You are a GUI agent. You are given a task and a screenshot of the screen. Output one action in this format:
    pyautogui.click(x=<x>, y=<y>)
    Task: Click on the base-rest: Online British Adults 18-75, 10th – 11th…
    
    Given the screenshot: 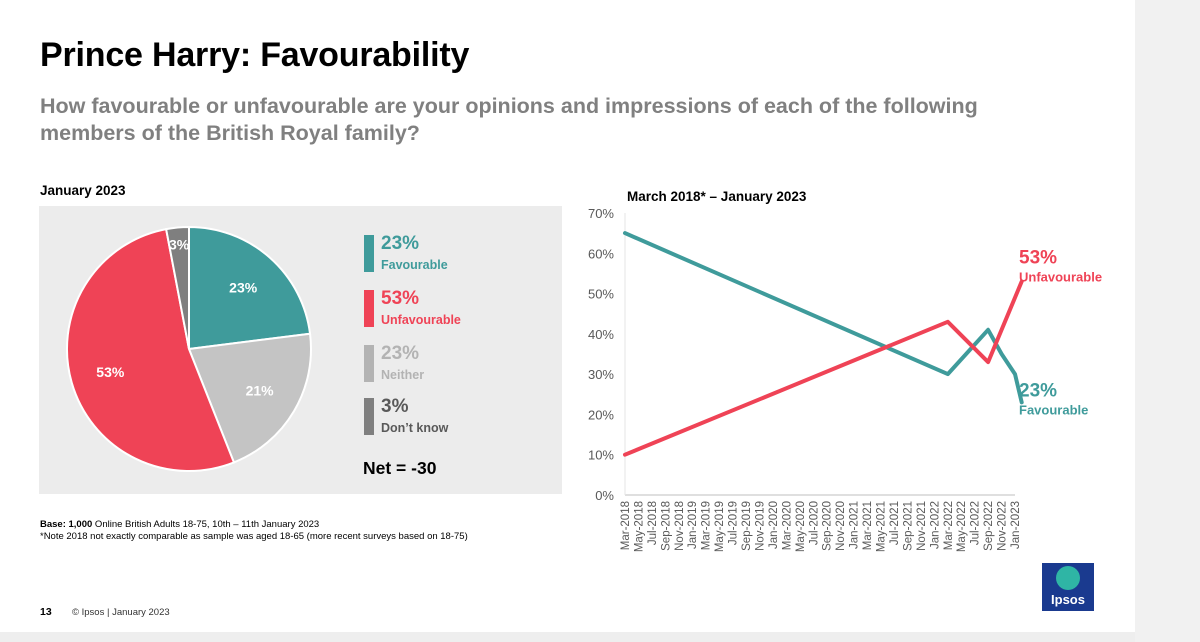 What is the action you would take?
    pyautogui.click(x=206, y=524)
    